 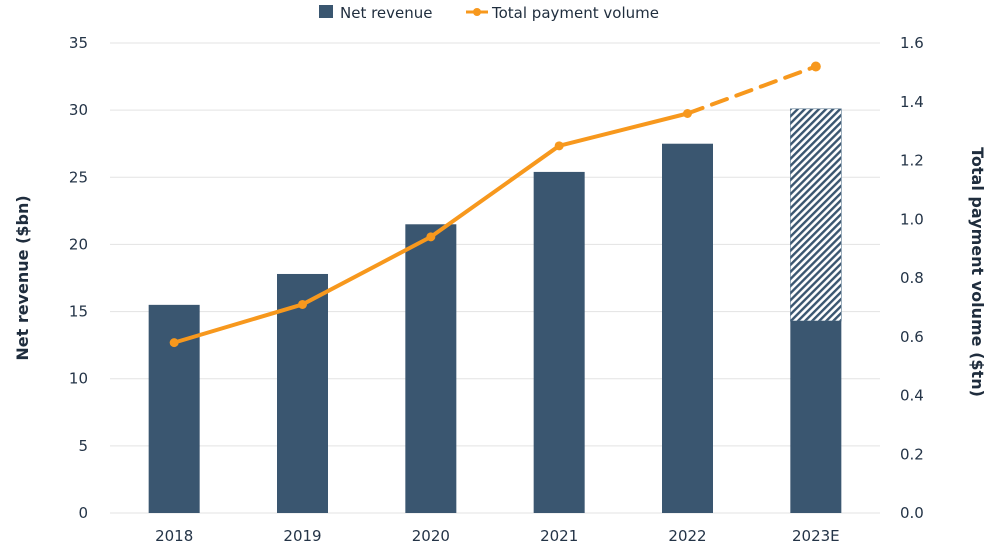 I want to click on x-axis-ticks: 2018 2019 2020 2021 2022 2023E, so click(x=497, y=536).